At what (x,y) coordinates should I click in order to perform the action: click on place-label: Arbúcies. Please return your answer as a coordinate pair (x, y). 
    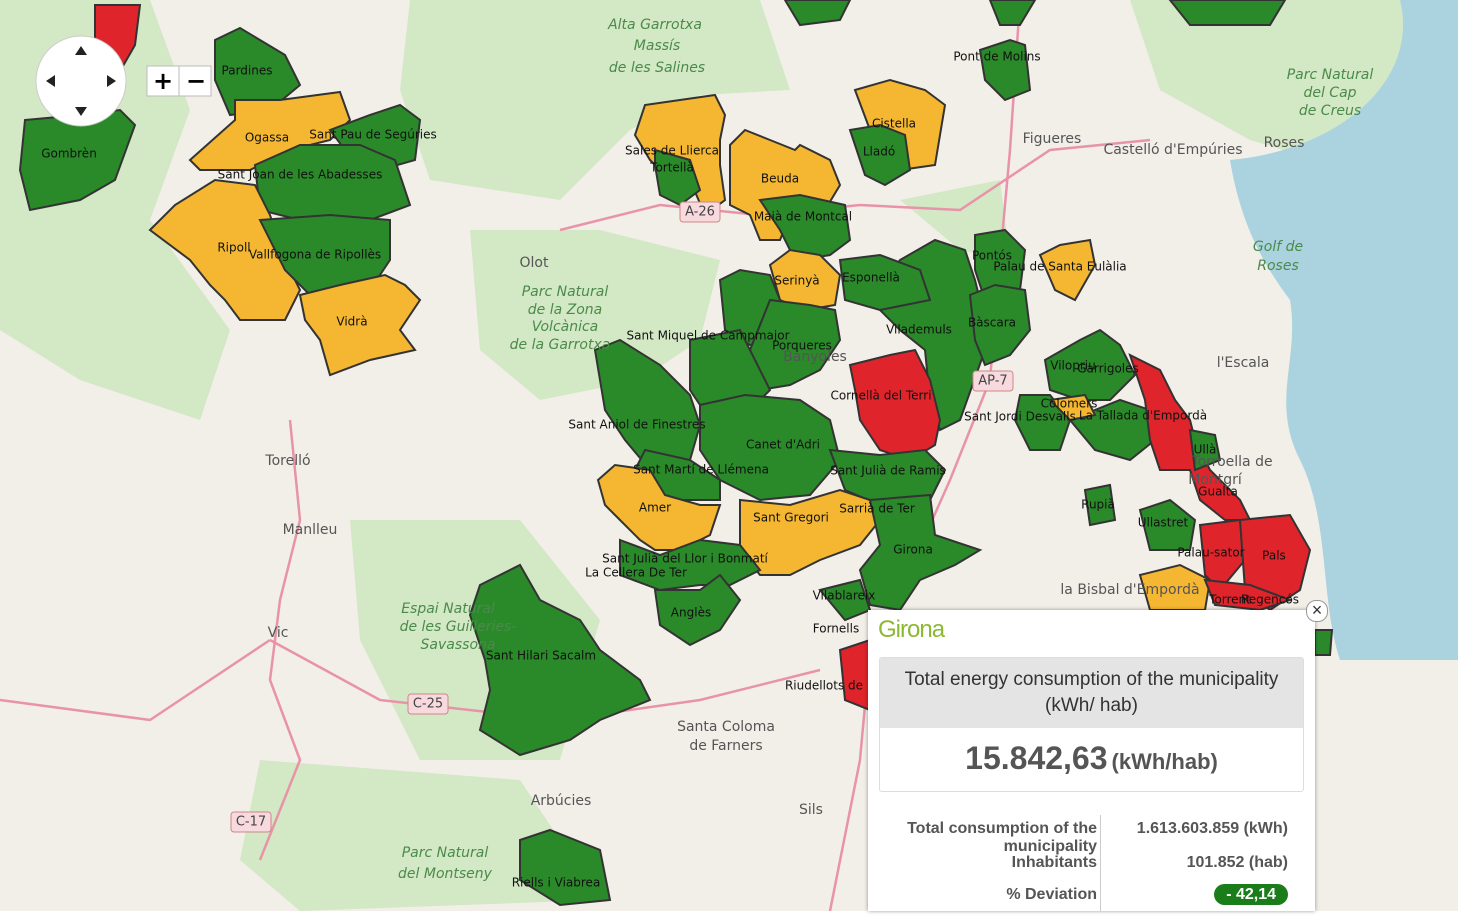
    Looking at the image, I should click on (561, 801).